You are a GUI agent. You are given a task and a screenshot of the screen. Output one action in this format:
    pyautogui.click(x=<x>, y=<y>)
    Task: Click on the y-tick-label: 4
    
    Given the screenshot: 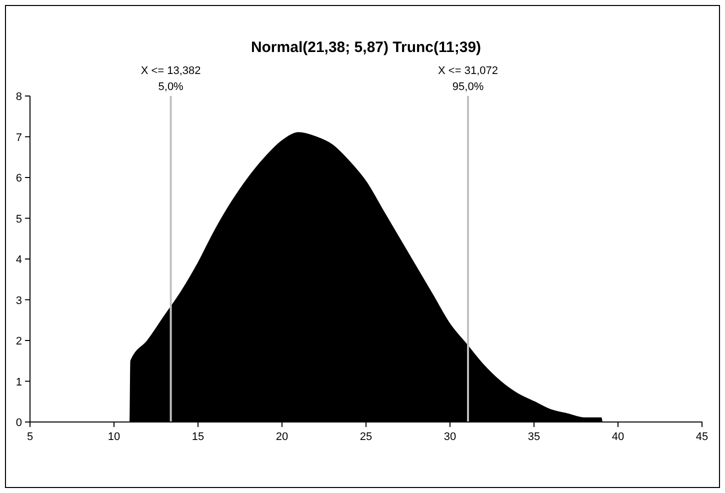 What is the action you would take?
    pyautogui.click(x=19, y=260)
    